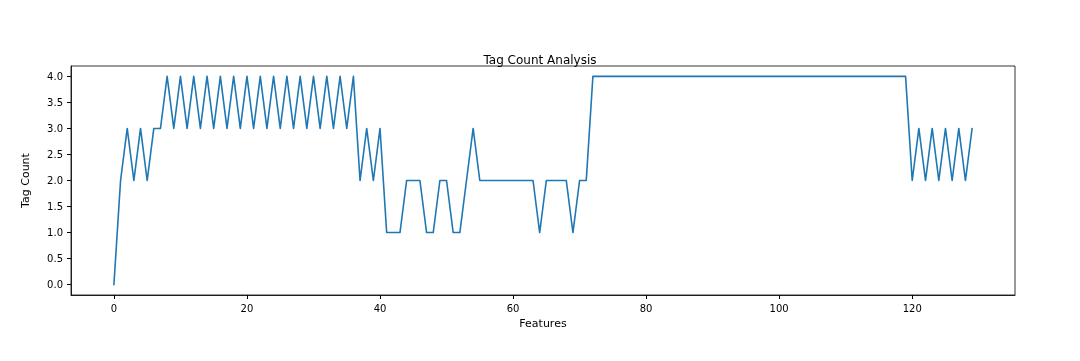  What do you see at coordinates (55, 154) in the screenshot?
I see `y-tick-label: 2.5` at bounding box center [55, 154].